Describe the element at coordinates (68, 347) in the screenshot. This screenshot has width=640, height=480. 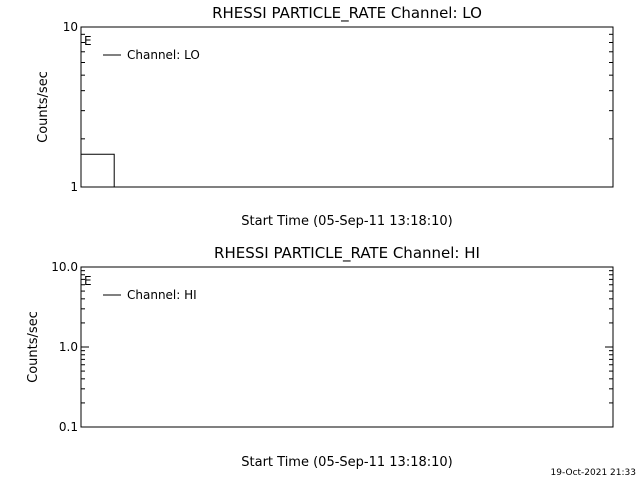
I see `y-tick-label: 1.0` at that location.